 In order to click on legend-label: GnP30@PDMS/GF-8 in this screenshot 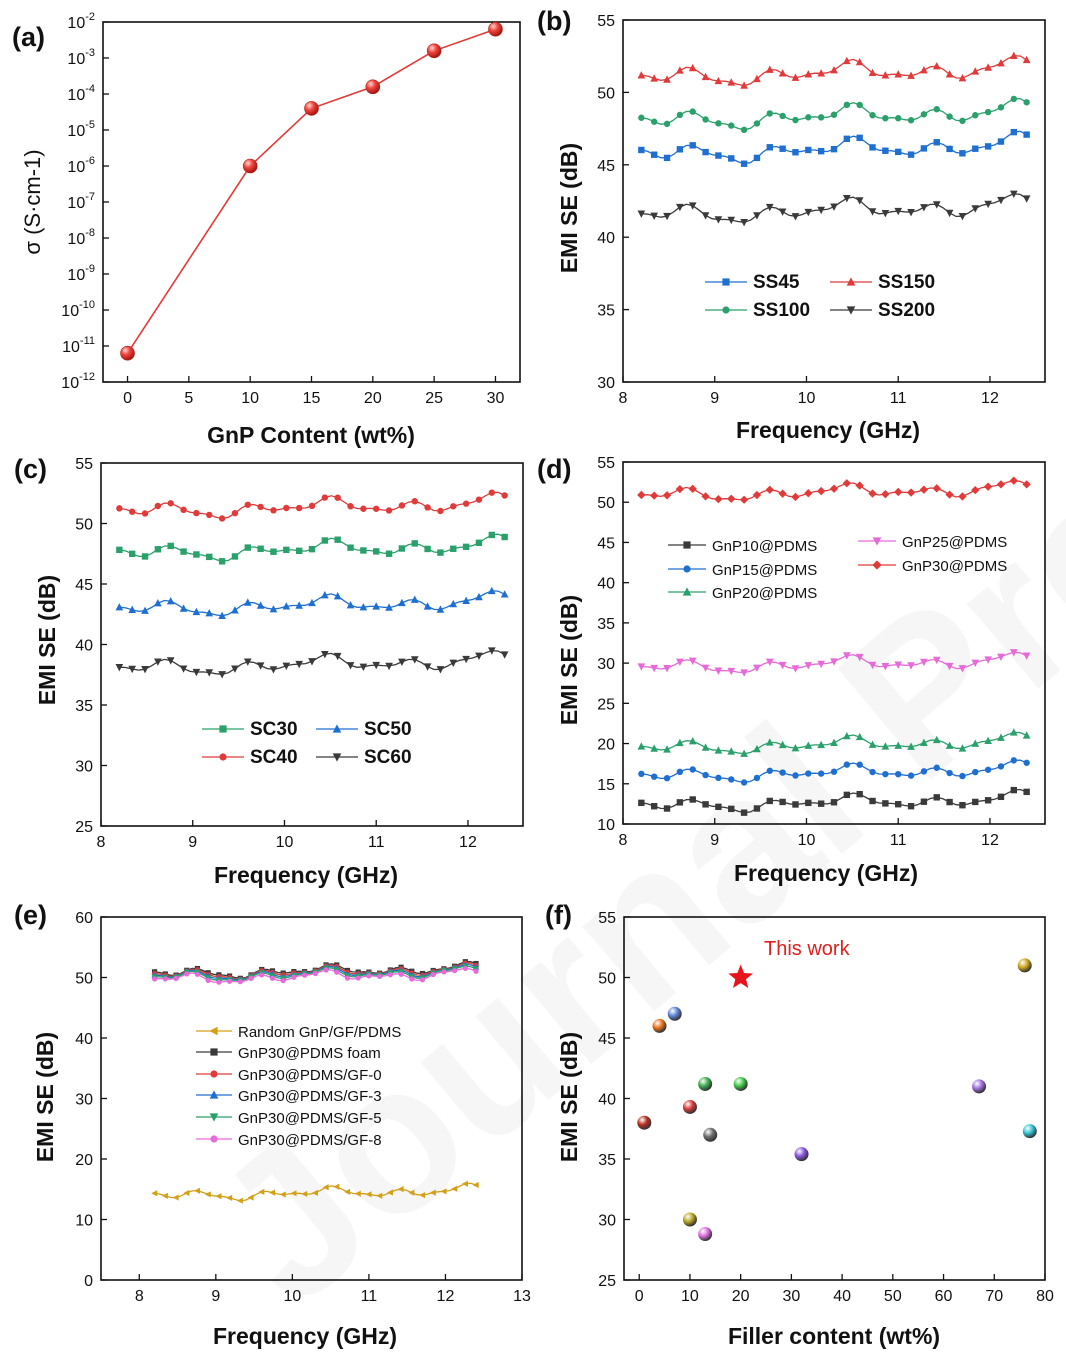, I will do `click(310, 1140)`.